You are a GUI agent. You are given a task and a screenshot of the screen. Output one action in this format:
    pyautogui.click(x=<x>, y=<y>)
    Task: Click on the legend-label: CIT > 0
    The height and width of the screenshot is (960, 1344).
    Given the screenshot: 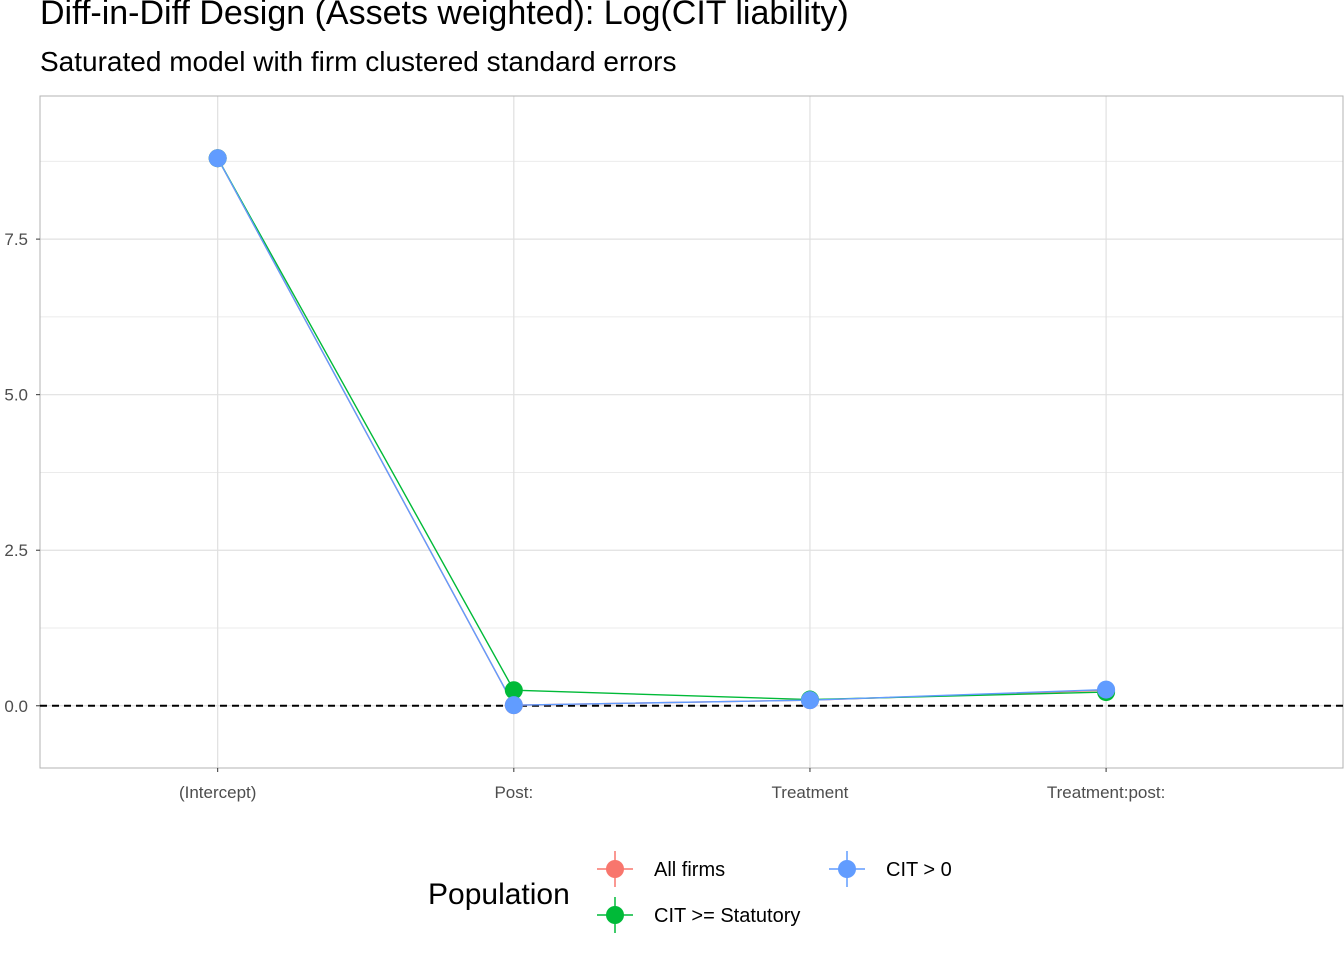 What is the action you would take?
    pyautogui.click(x=919, y=870)
    